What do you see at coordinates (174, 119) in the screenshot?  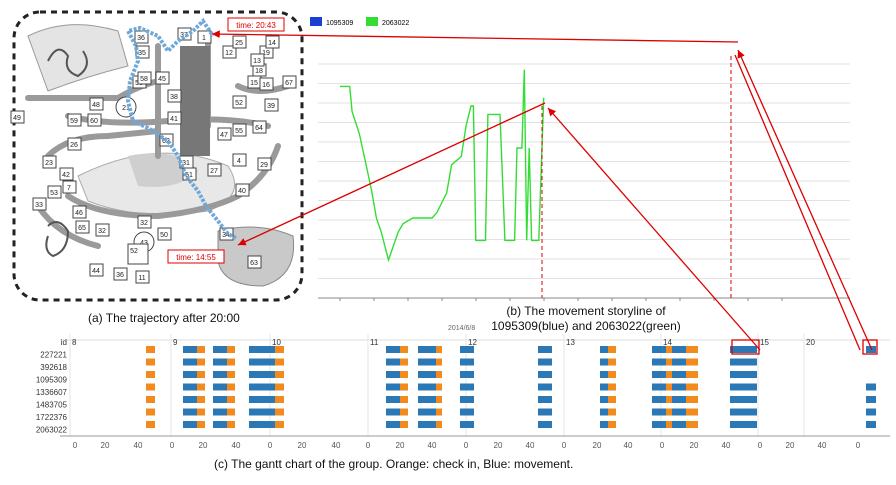 I see `map-block-label: 41` at bounding box center [174, 119].